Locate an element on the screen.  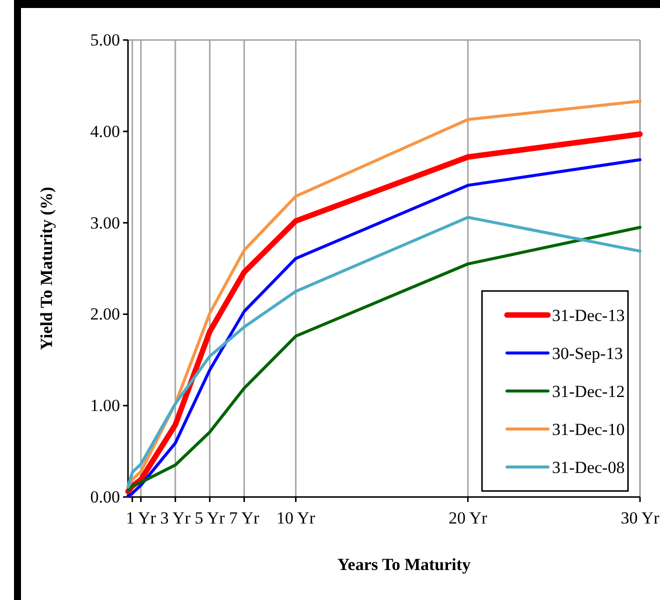
legend-label: 31-Dec-10 is located at coordinates (588, 429).